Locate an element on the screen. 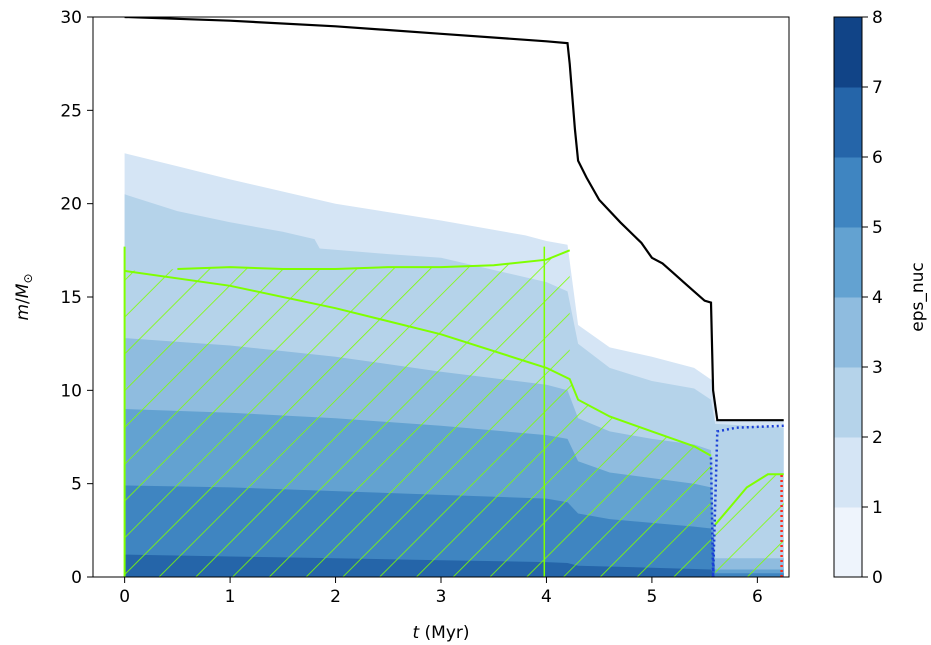  upper-convective-hatch is located at coordinates (347, 315).